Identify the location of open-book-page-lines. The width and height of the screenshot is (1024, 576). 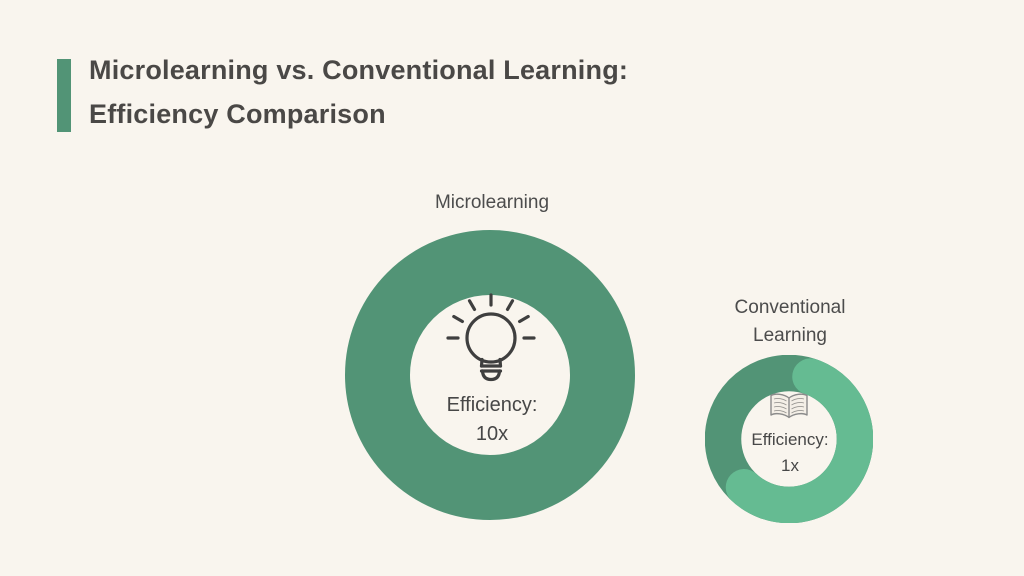
(789, 406).